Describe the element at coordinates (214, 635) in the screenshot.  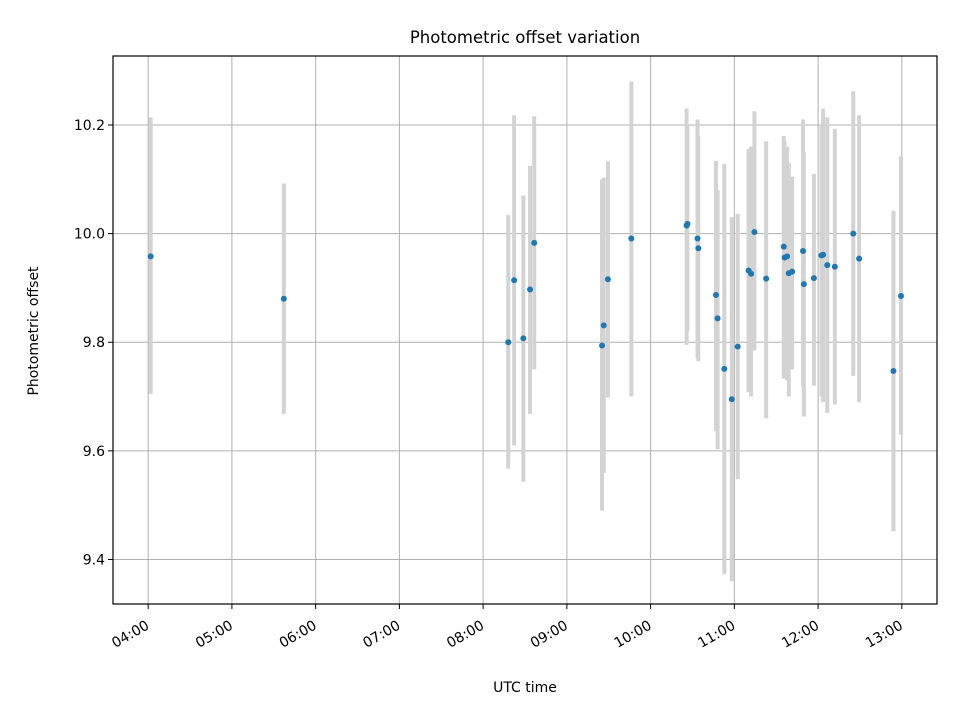
I see `x-tick-label: 05:00` at that location.